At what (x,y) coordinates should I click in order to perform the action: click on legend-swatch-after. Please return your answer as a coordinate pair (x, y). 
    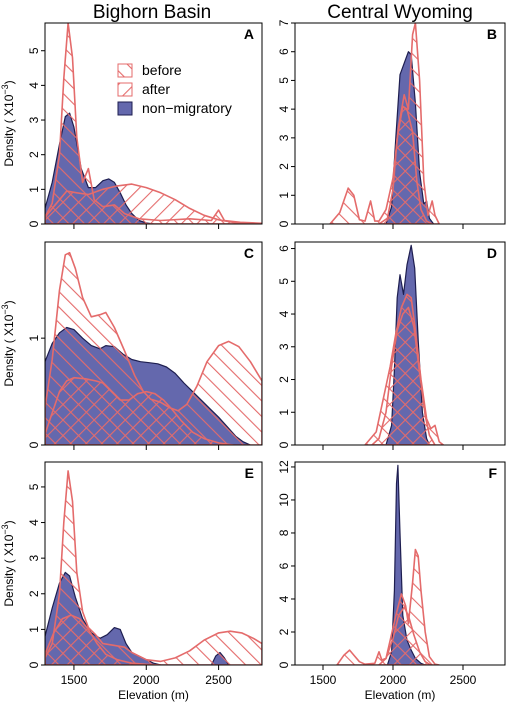
    Looking at the image, I should click on (125, 89).